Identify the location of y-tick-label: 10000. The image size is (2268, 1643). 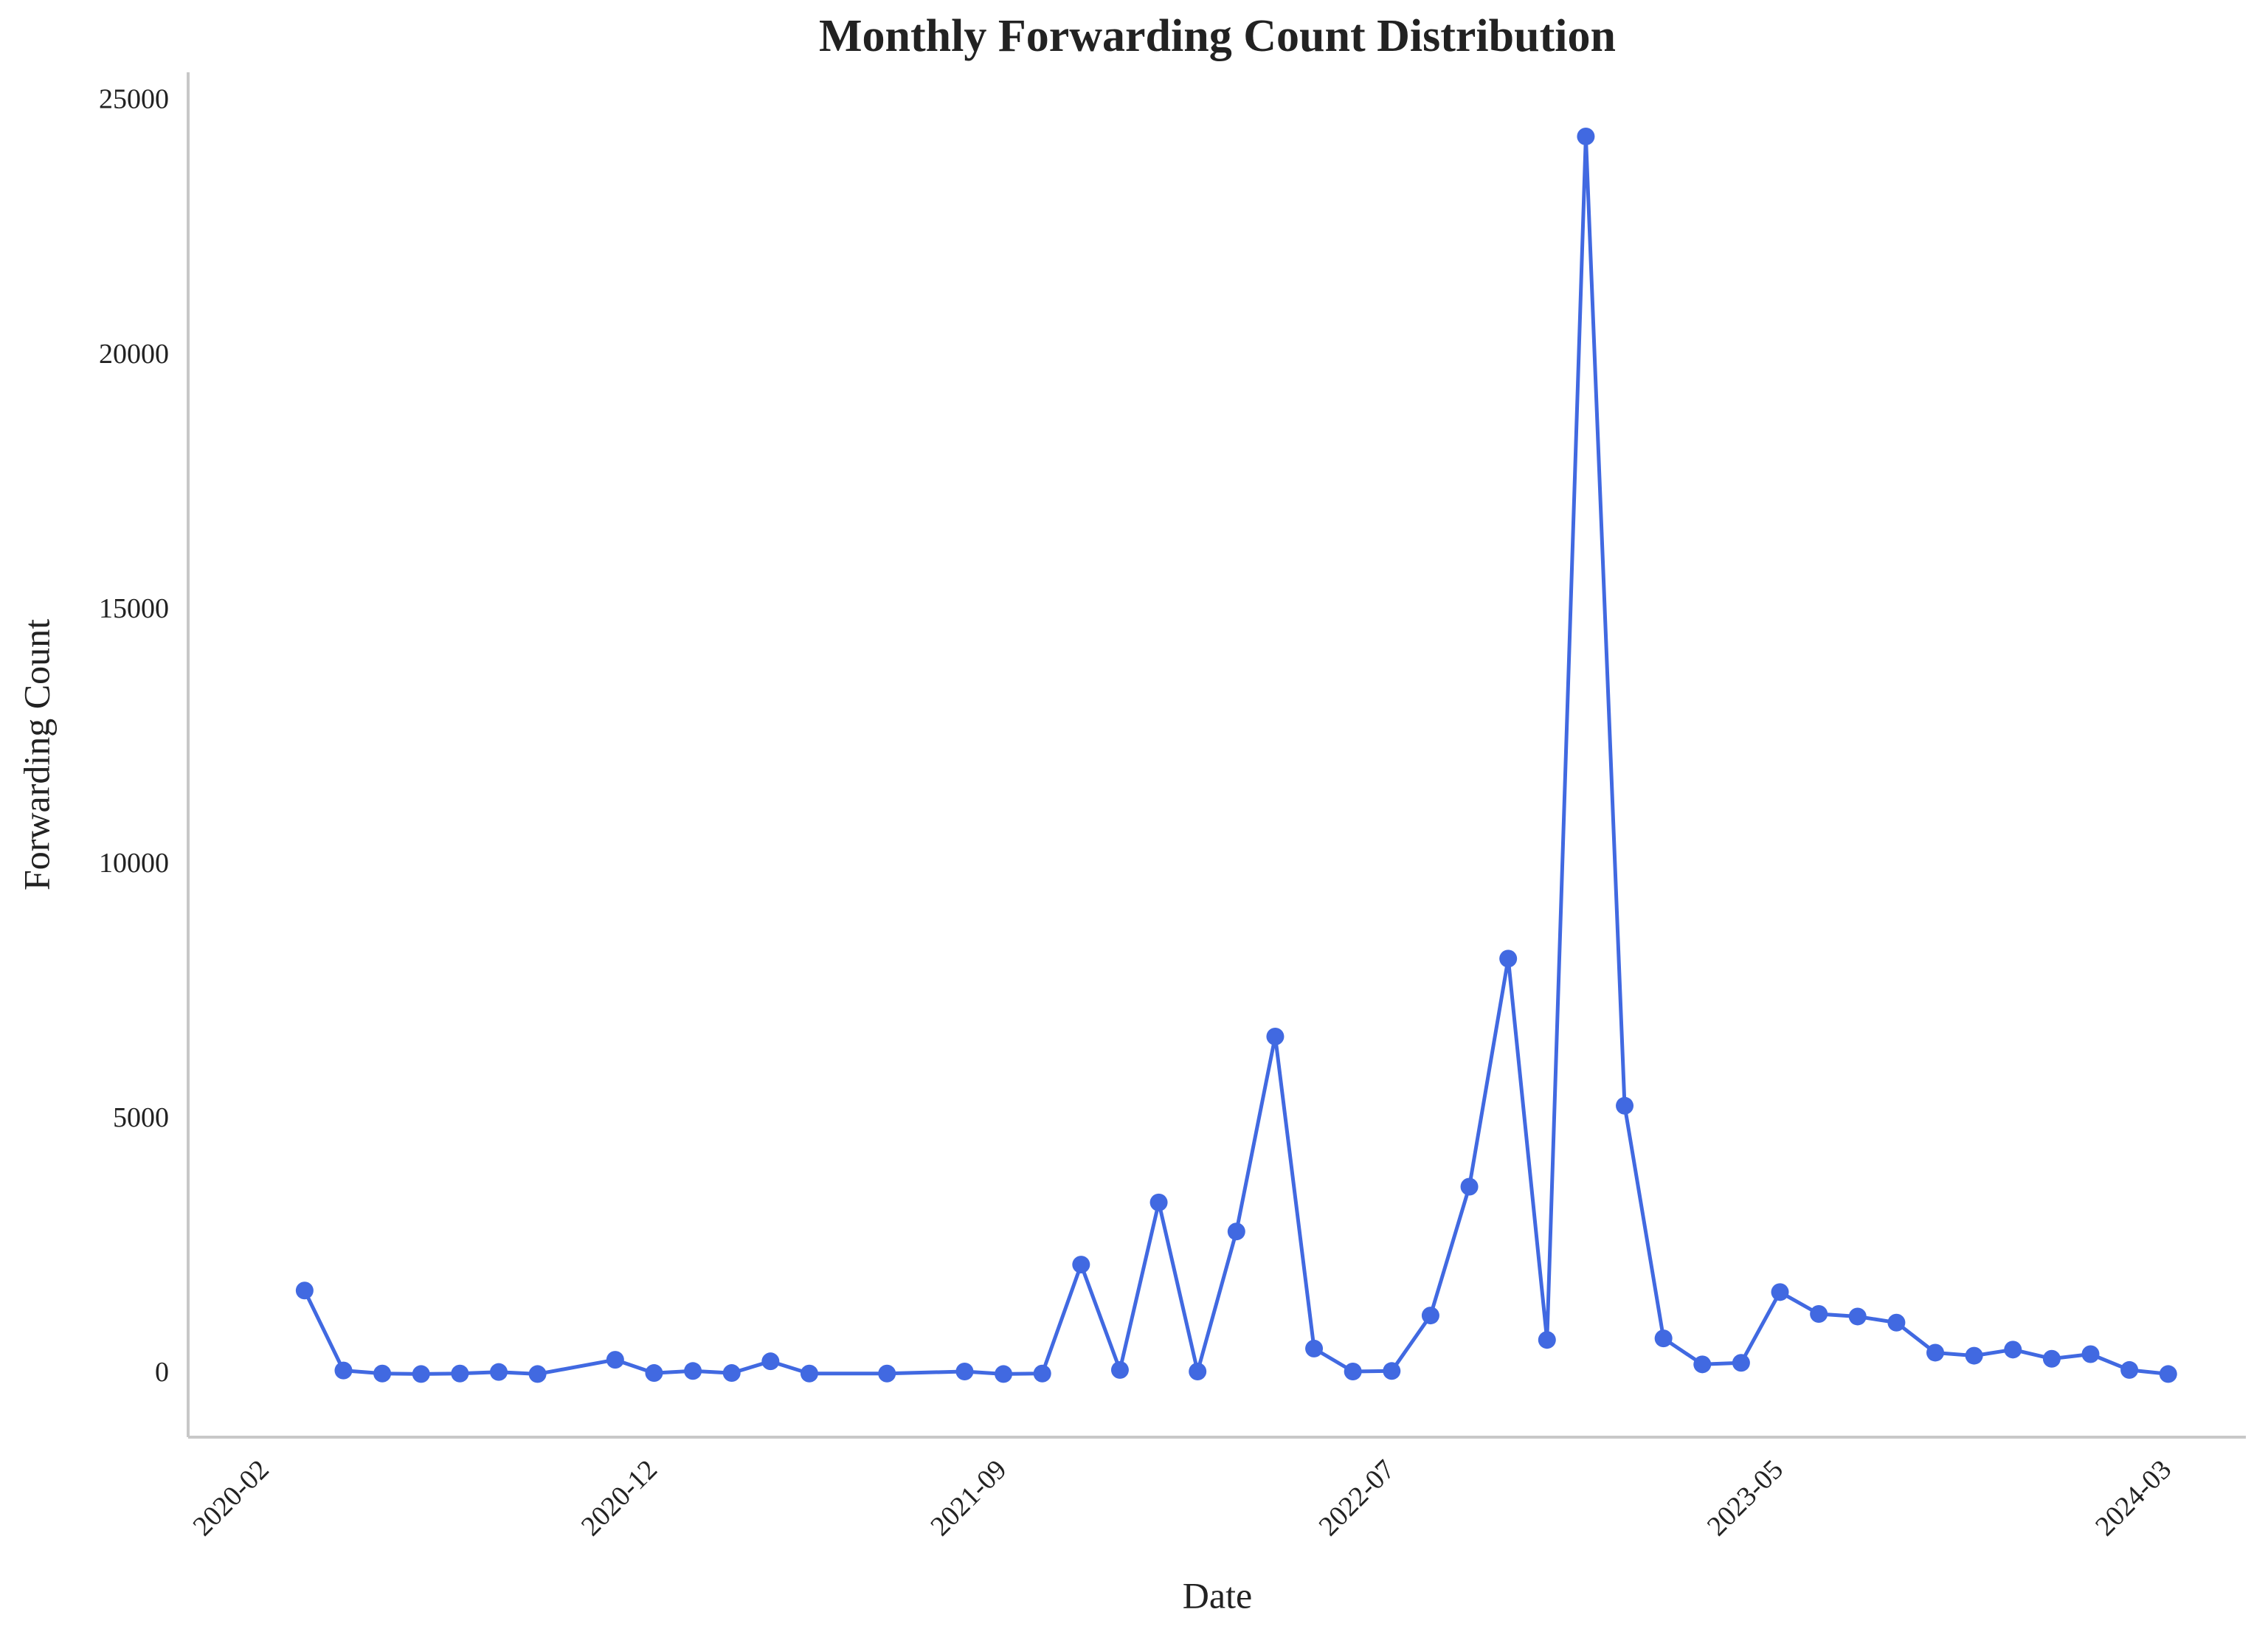
(134, 864).